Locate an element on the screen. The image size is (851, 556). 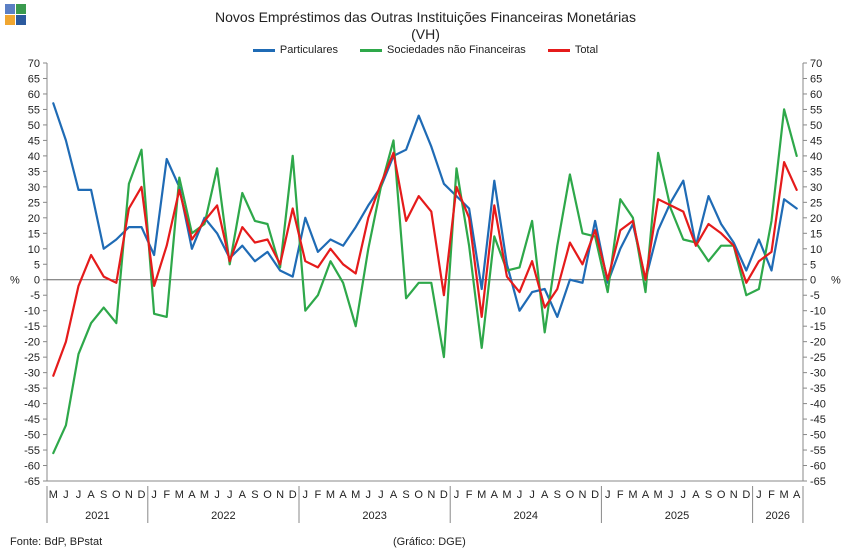
y-tick-label-right: -25 is located at coordinates (818, 358).